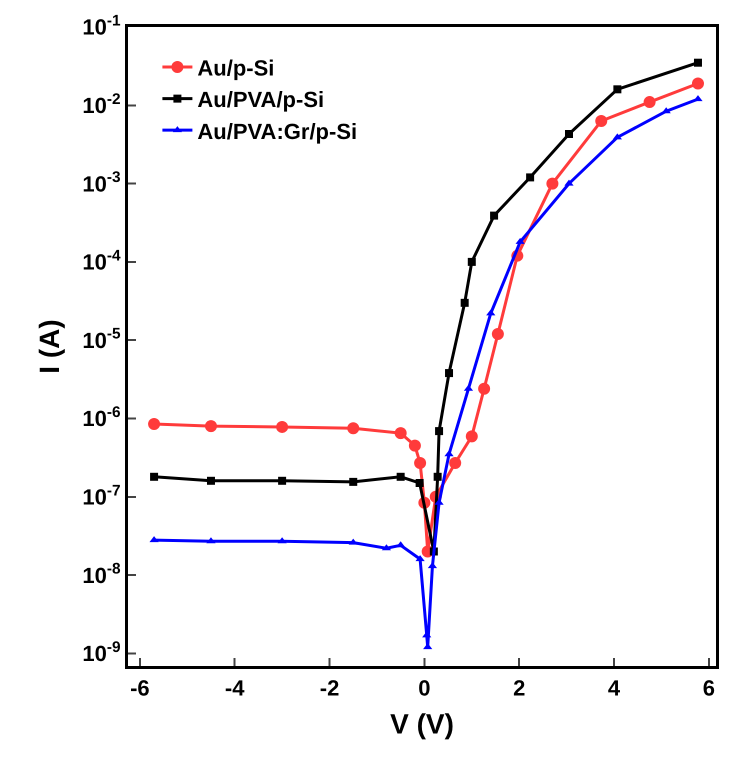 Image resolution: width=731 pixels, height=774 pixels. I want to click on legend-label: Au/PVA/p-Si, so click(260, 99).